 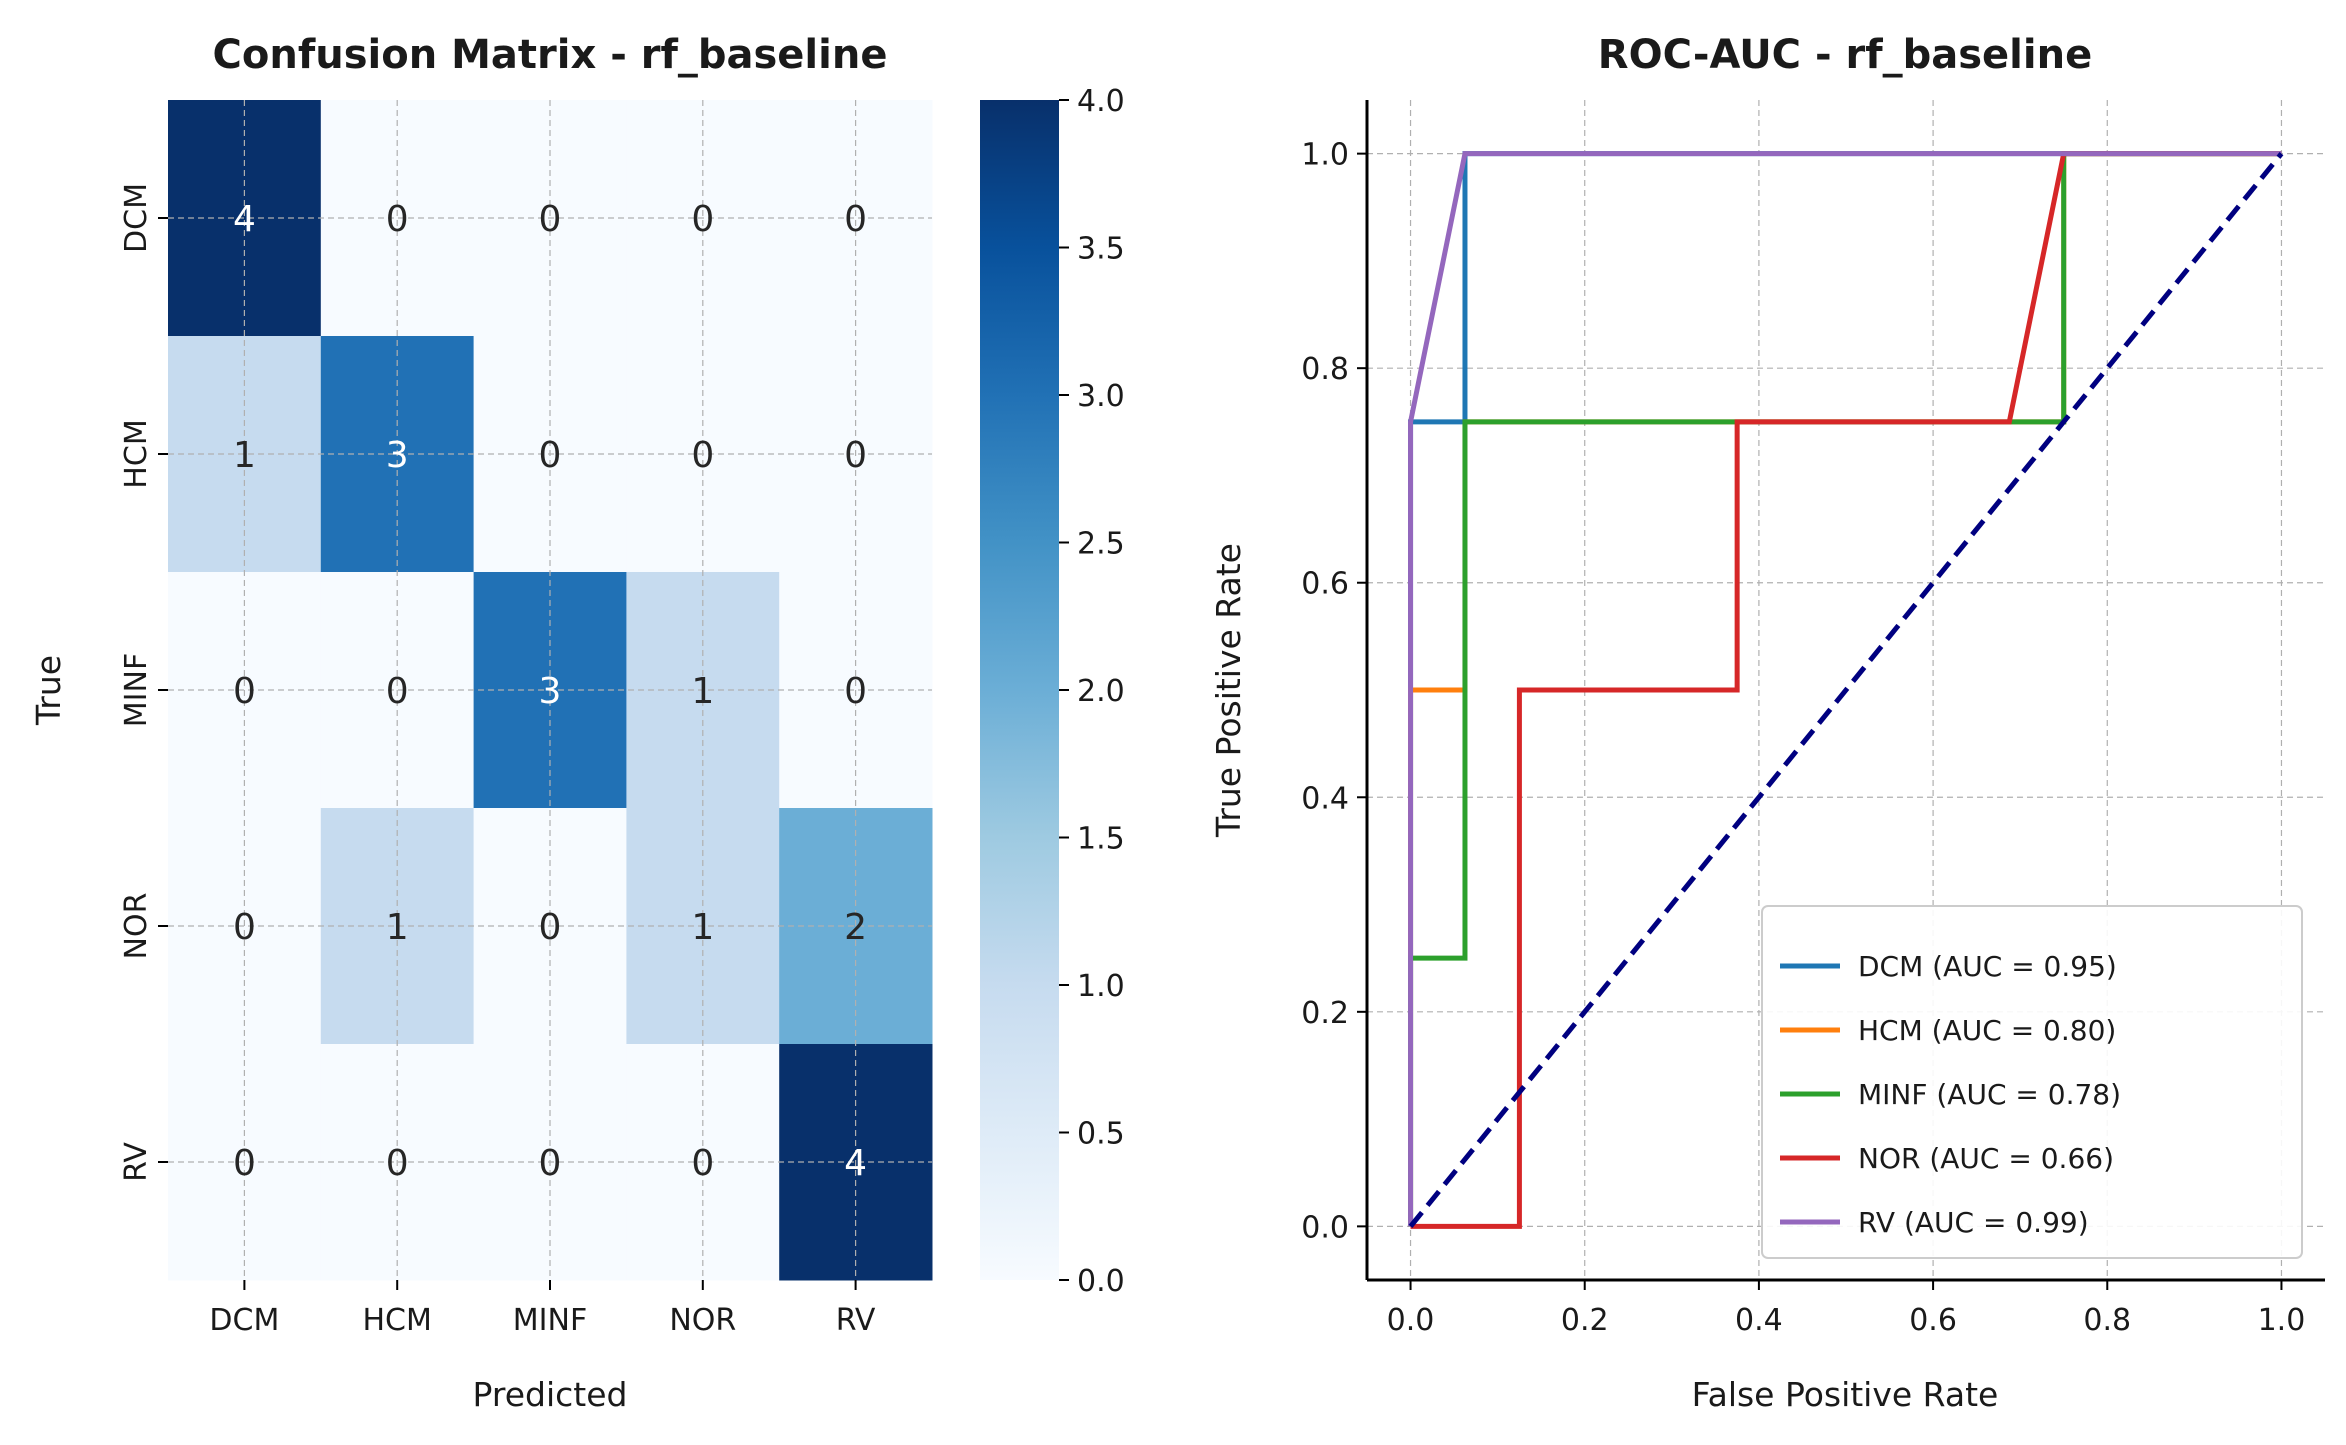 I want to click on colorbar-tick-label: 0.5, so click(x=1101, y=1134).